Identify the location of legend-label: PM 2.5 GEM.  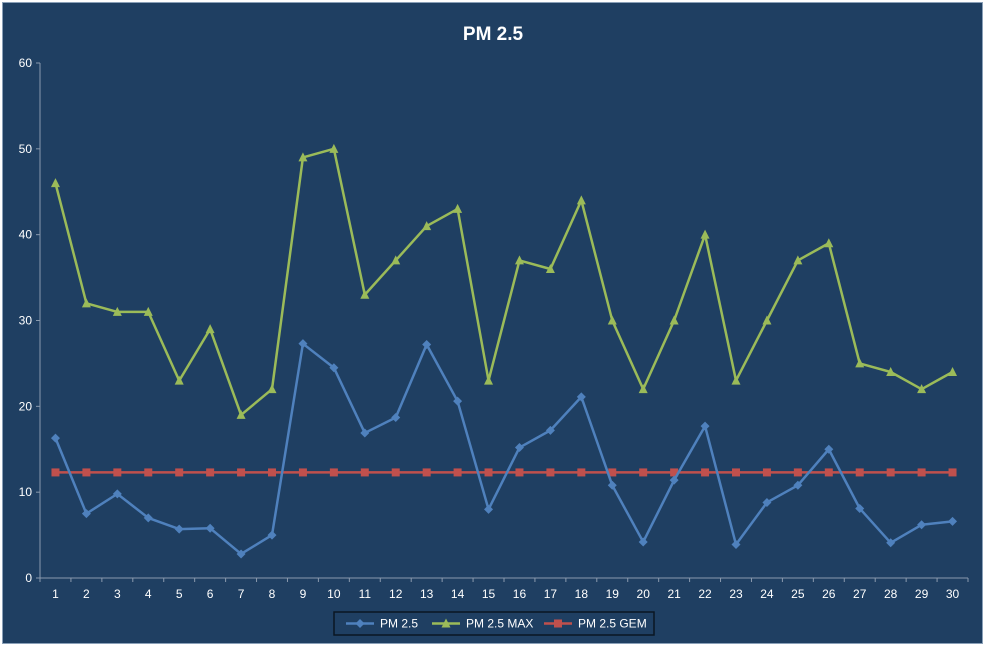
(612, 624).